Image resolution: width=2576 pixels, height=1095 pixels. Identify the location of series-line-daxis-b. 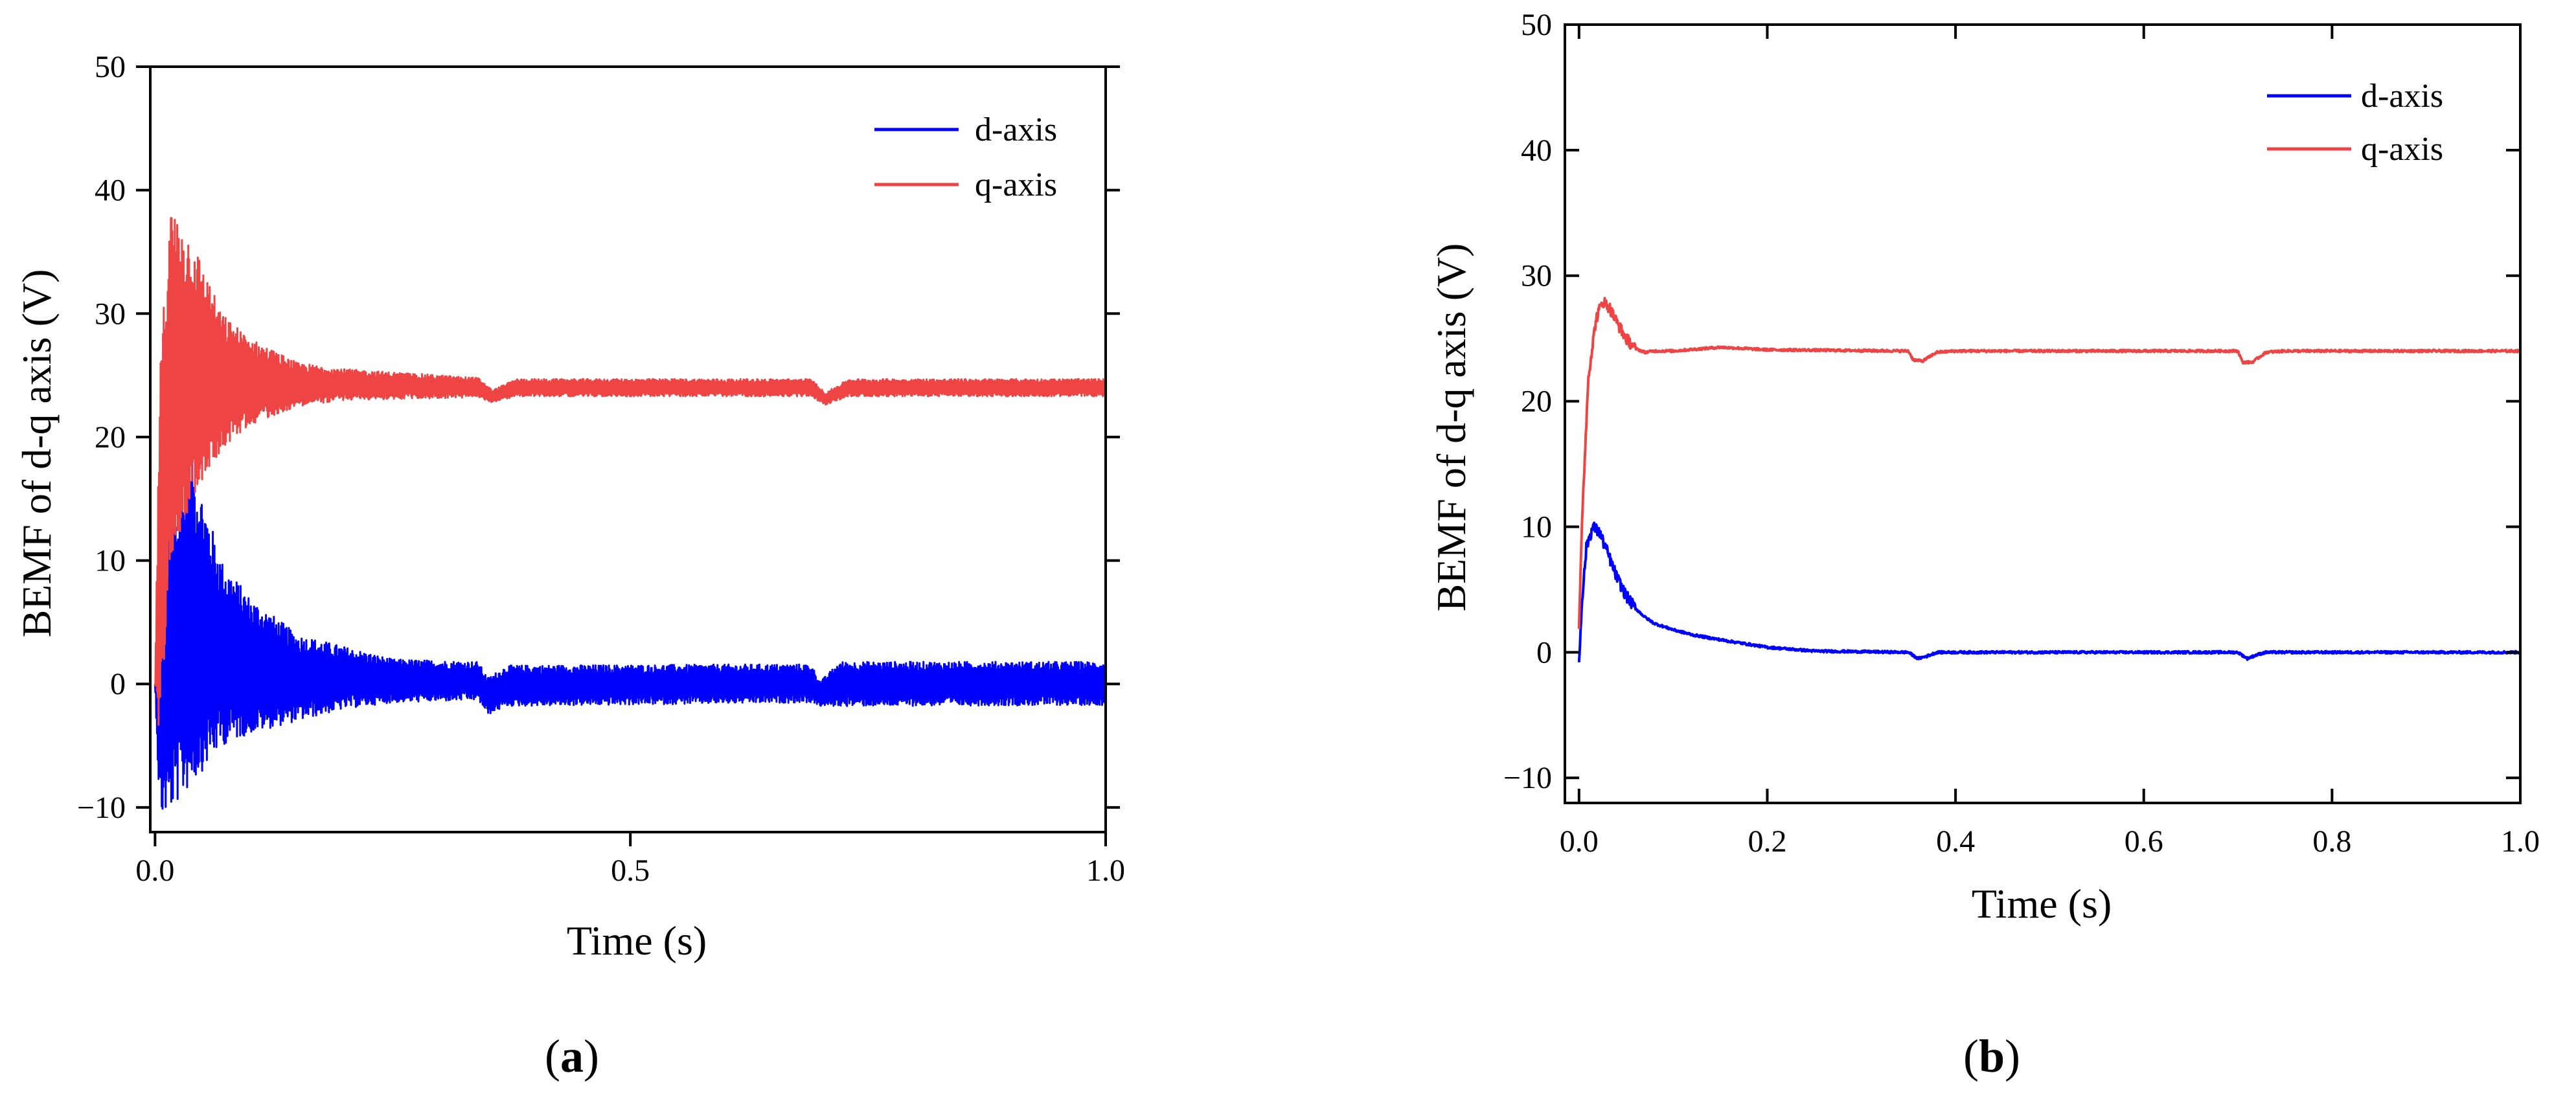
(2049, 591).